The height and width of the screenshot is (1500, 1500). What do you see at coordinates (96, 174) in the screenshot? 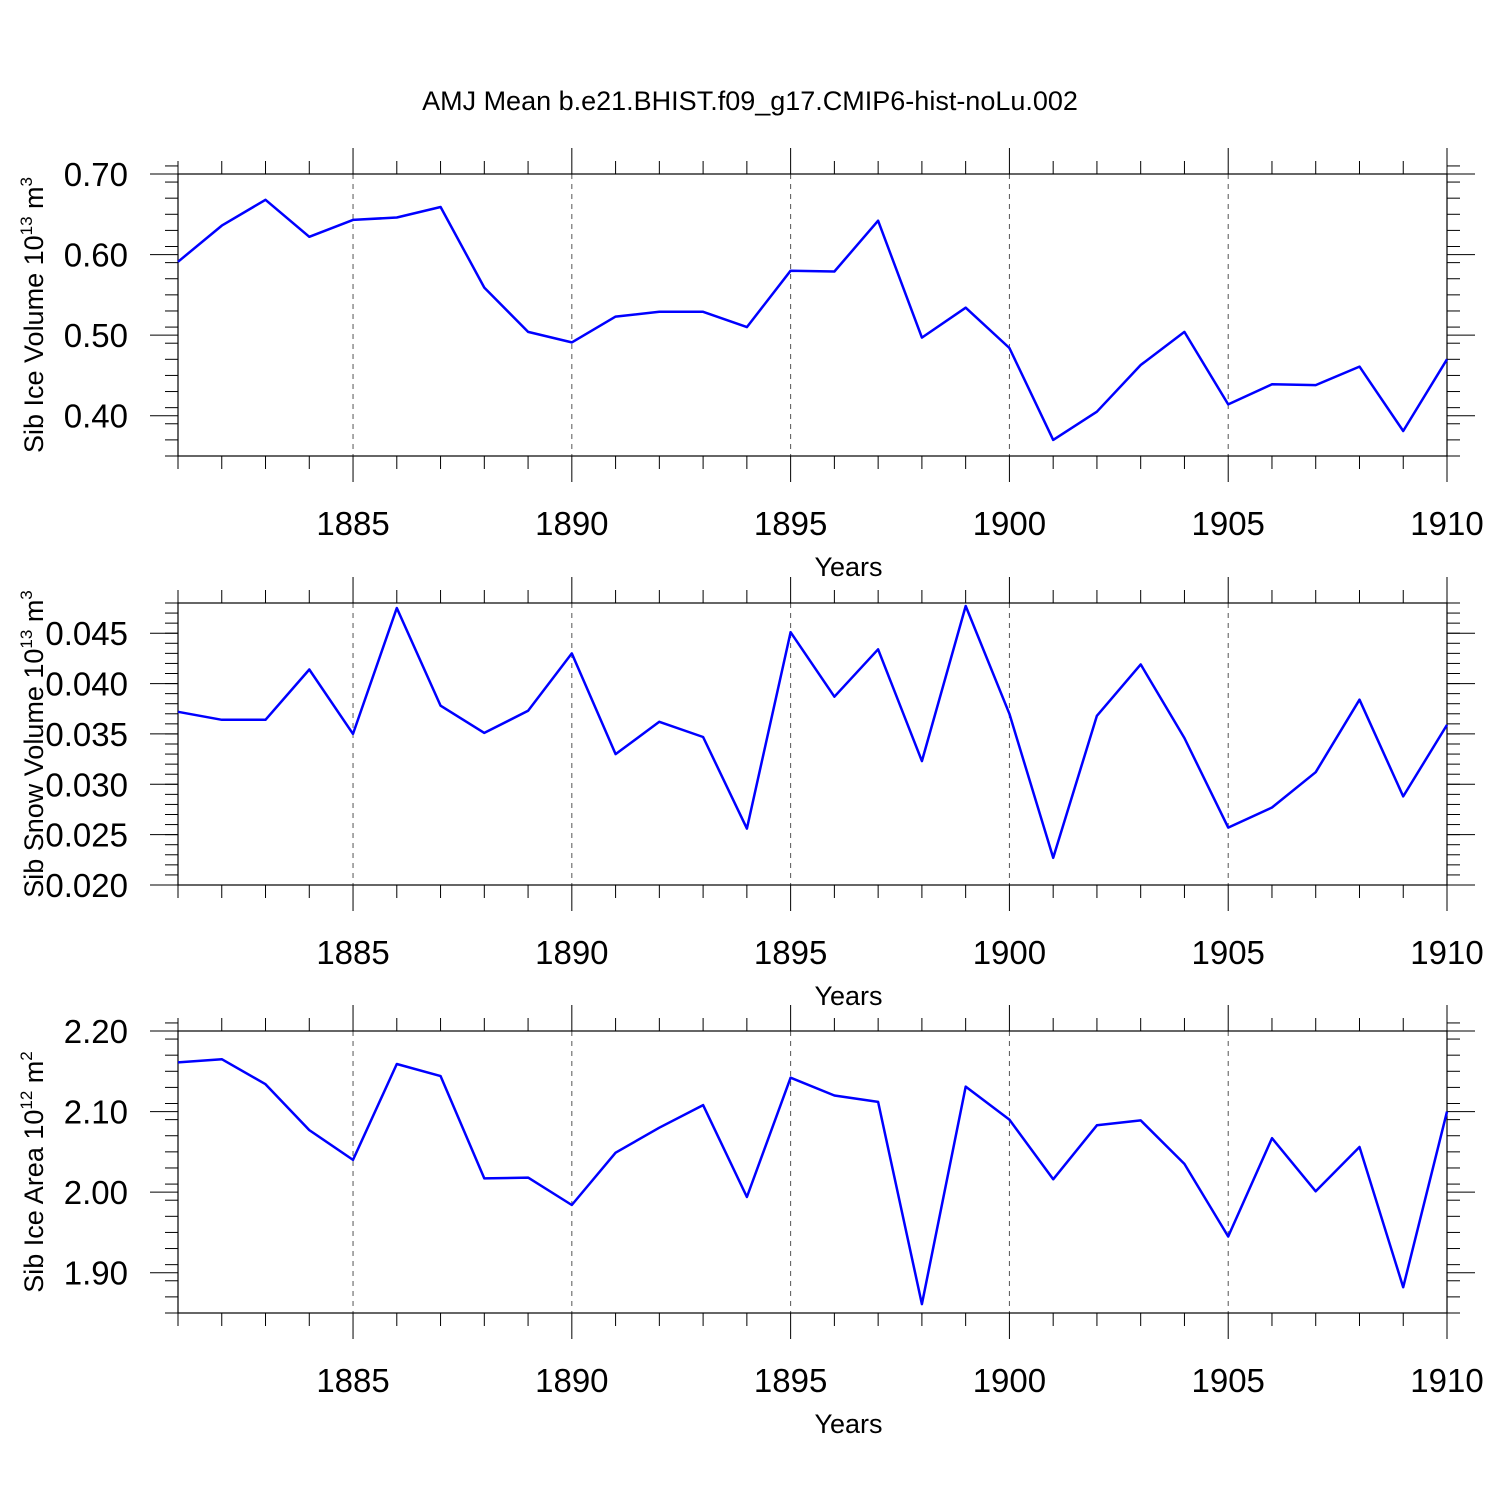
I see `y-tick-label: 0.70` at bounding box center [96, 174].